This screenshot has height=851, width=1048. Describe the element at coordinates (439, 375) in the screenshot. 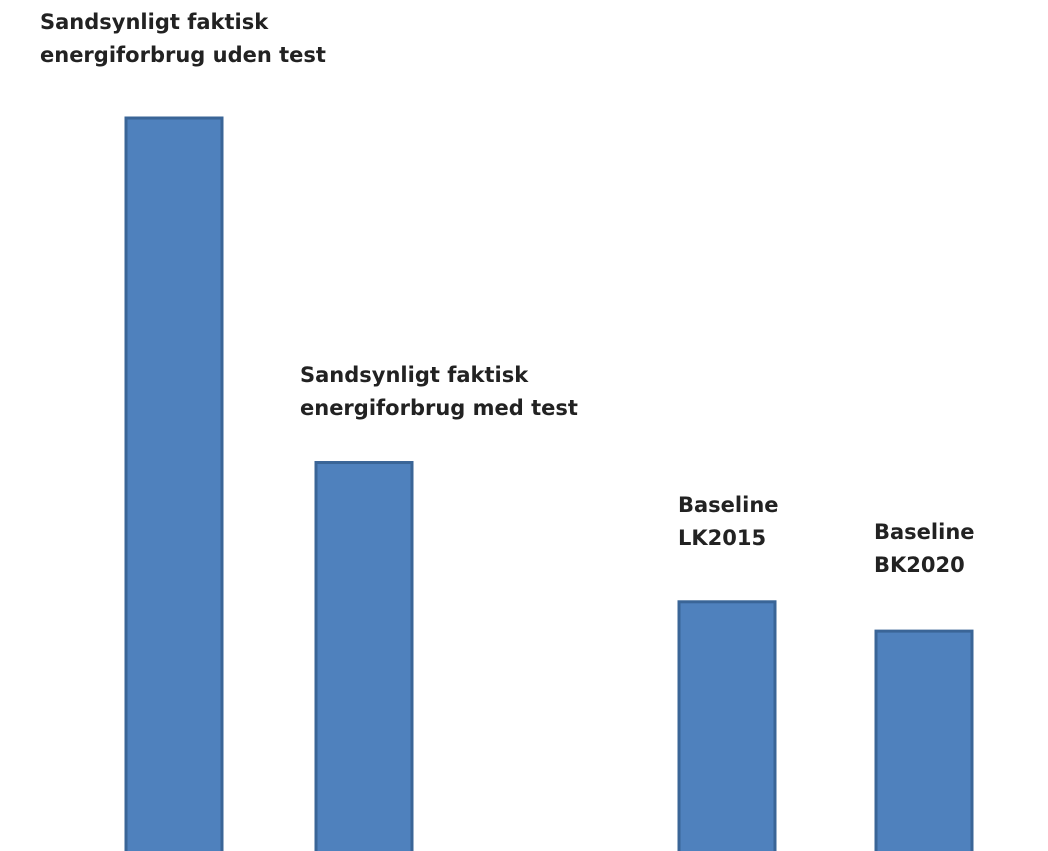

I see `bar-label-1-line-1: Sandsynligt faktisk` at that location.